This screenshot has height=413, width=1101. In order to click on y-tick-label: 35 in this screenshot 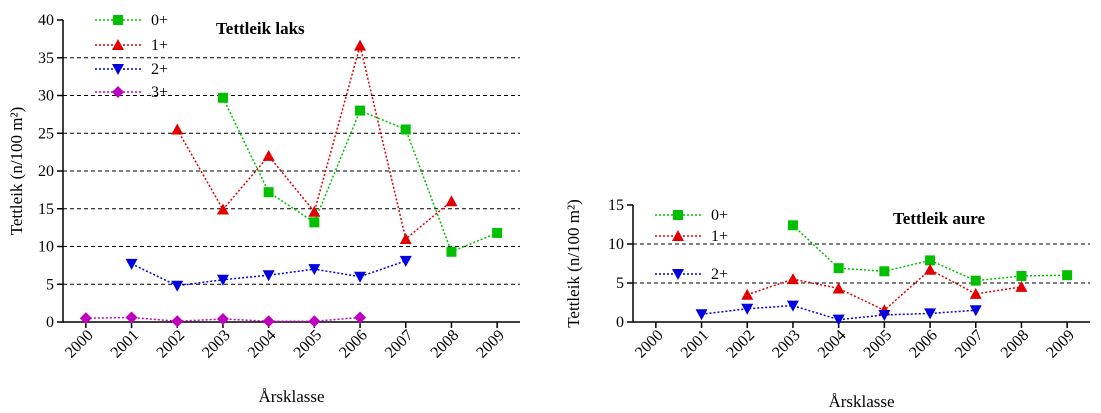, I will do `click(46, 58)`.